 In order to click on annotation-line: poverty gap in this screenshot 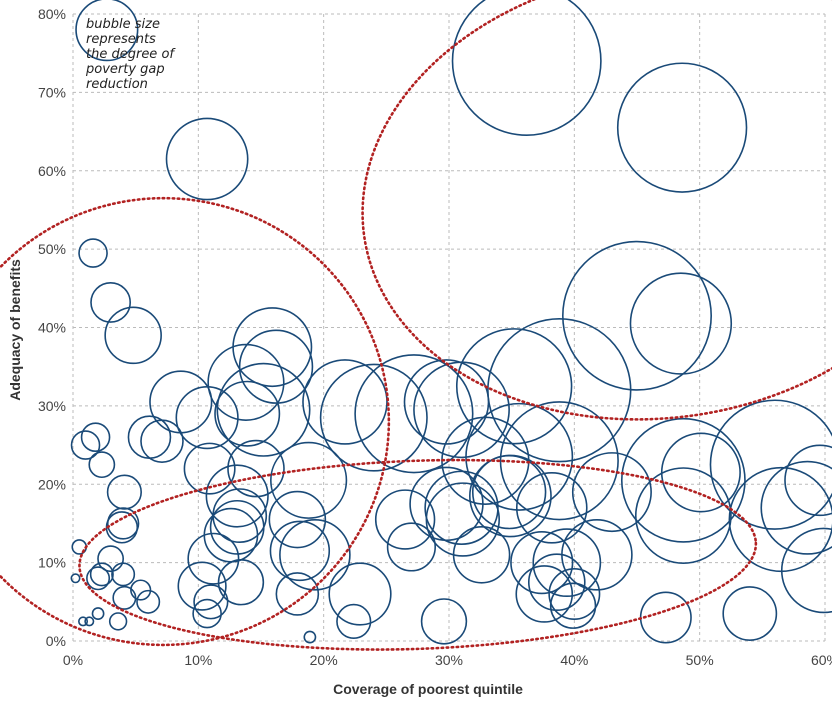, I will do `click(125, 69)`.